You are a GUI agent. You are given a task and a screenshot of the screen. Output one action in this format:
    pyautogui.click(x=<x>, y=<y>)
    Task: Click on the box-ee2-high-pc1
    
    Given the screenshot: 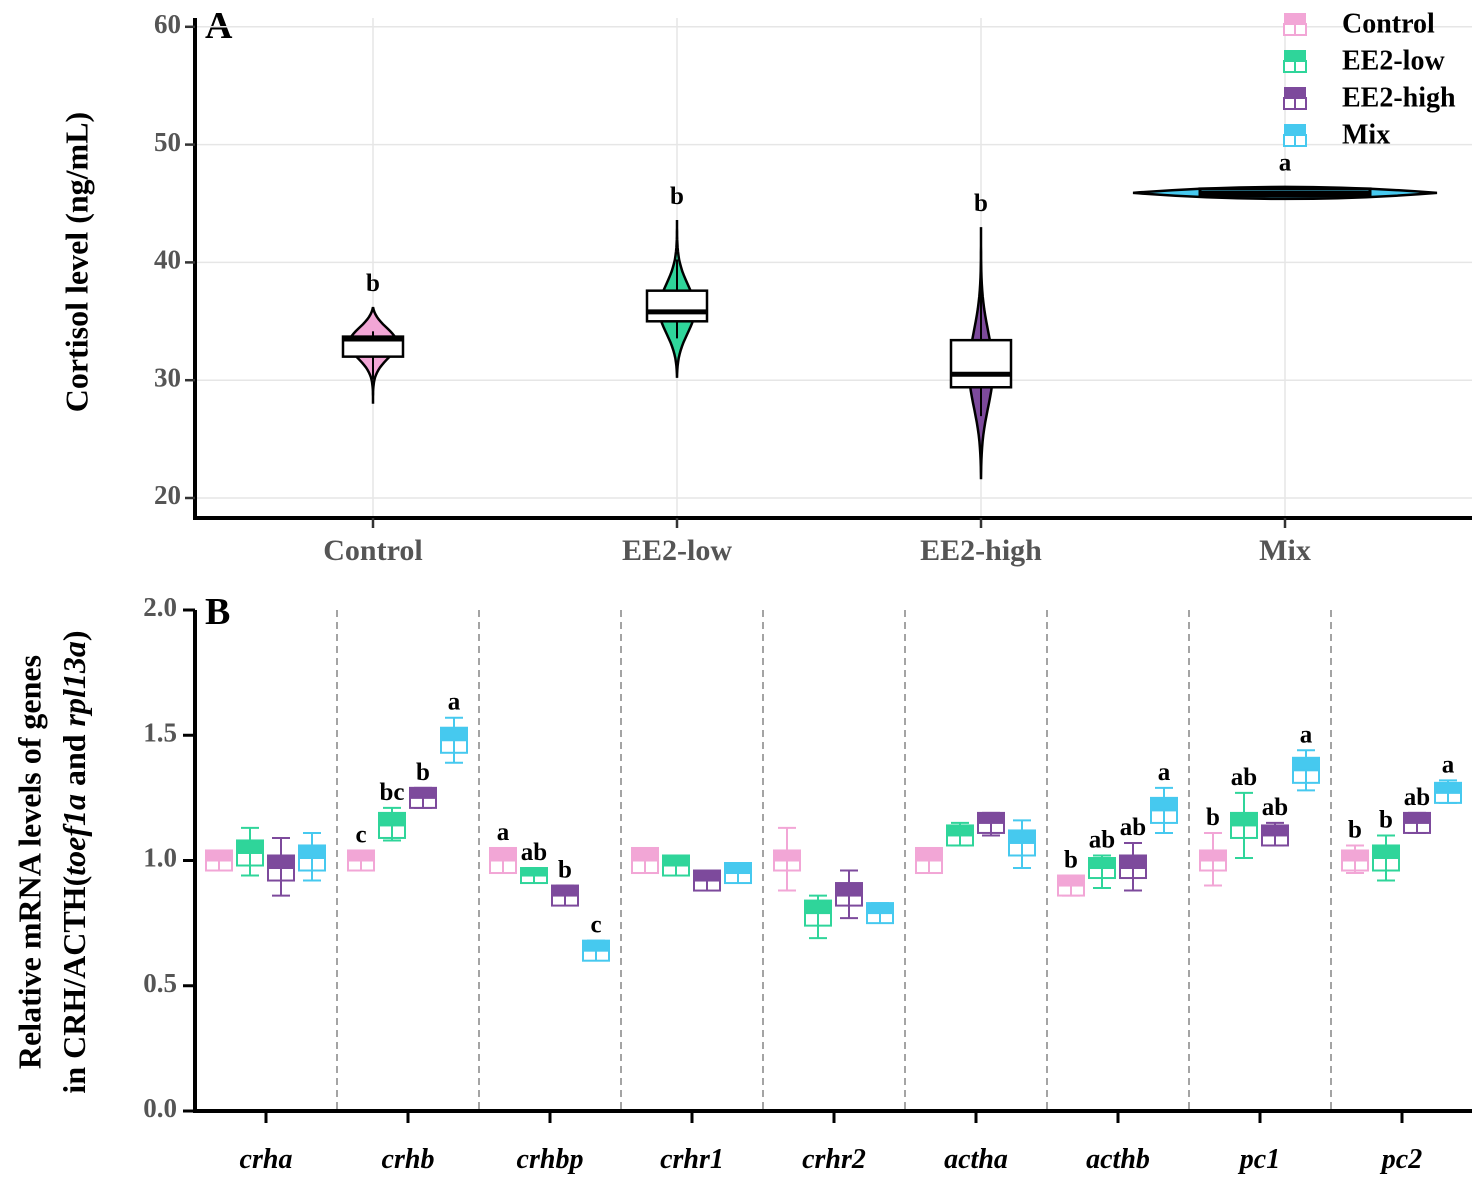 What is the action you would take?
    pyautogui.click(x=1275, y=834)
    